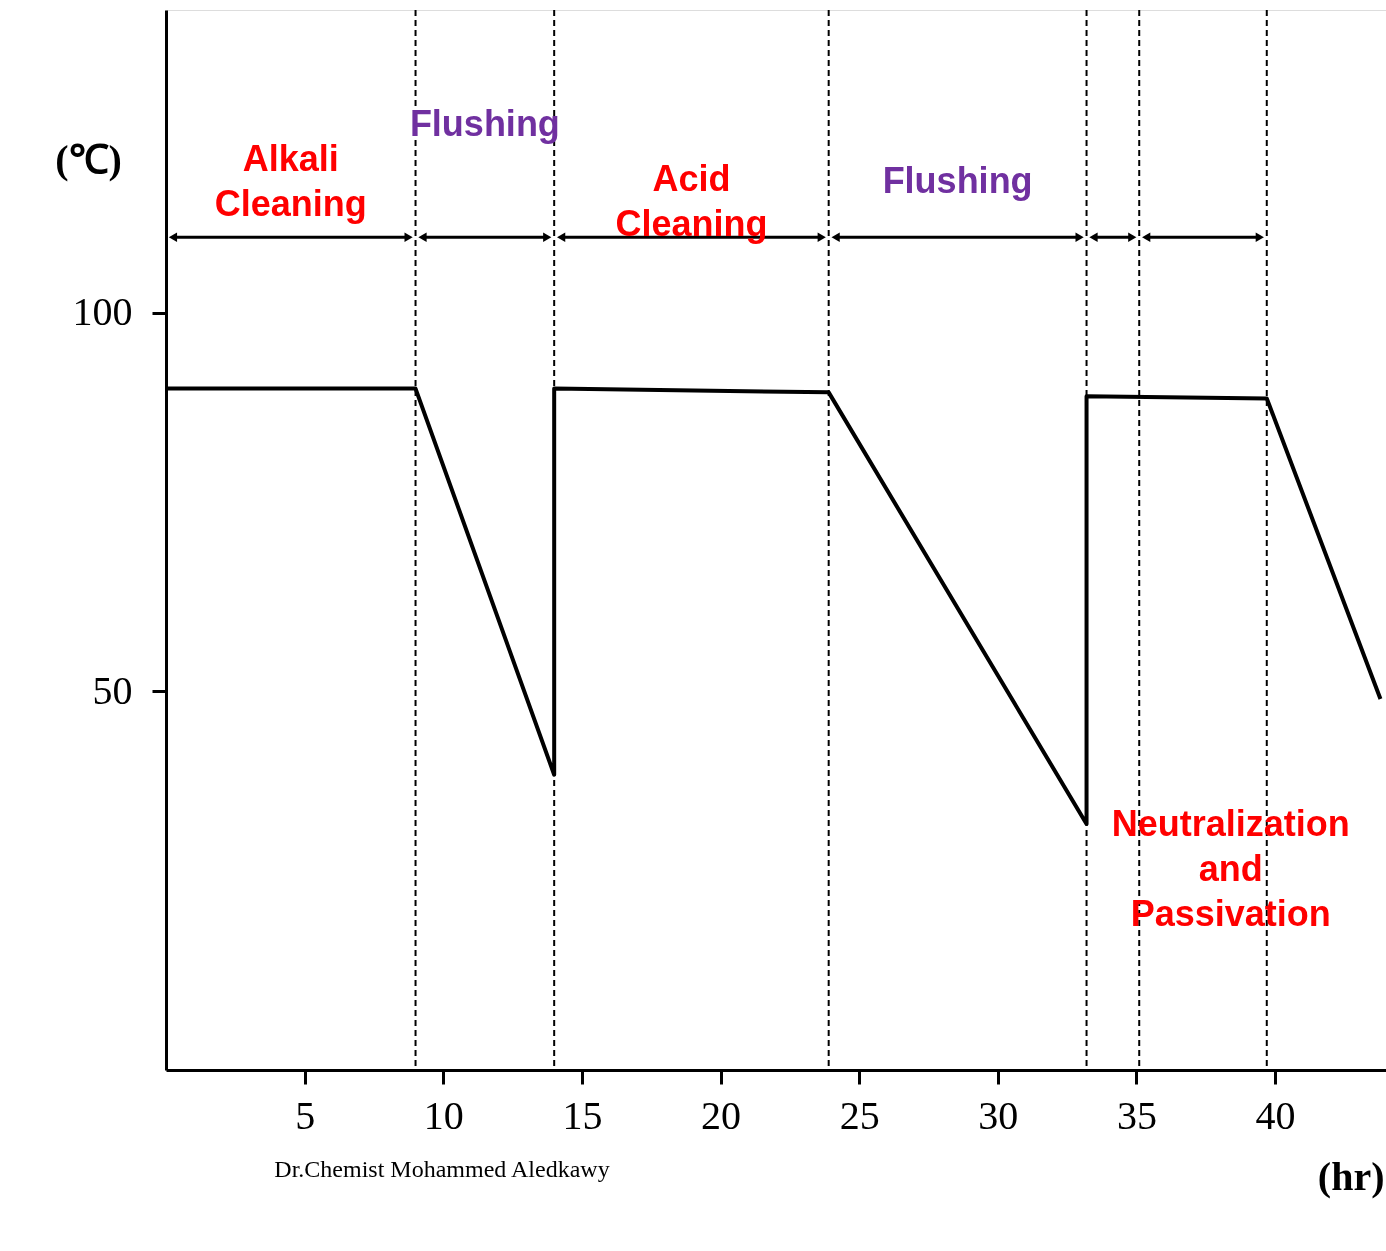 The width and height of the screenshot is (1386, 1251). Describe the element at coordinates (1275, 1115) in the screenshot. I see `x-tick-label: 40` at that location.